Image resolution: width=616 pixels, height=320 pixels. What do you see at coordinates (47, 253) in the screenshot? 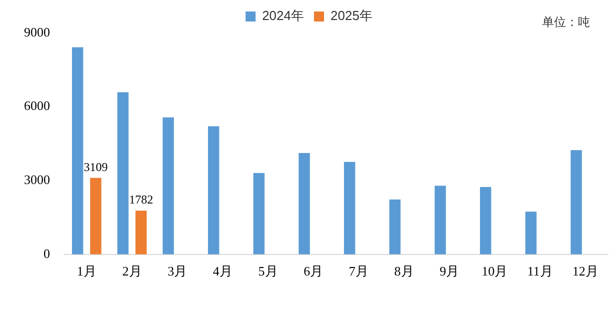
I see `y-tick-label: 0` at bounding box center [47, 253].